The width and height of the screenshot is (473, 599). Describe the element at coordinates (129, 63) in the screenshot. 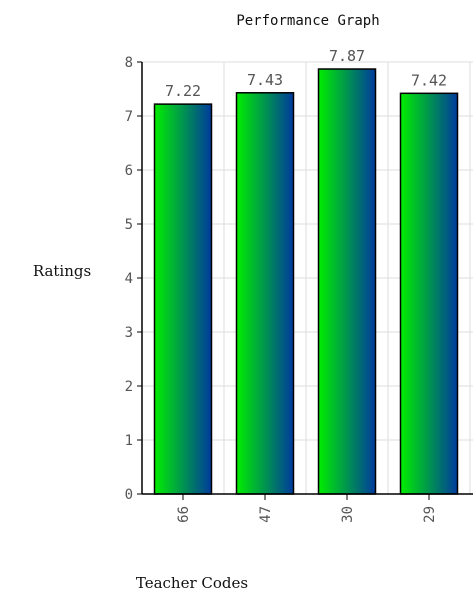

I see `y-tick-label: 8` at that location.